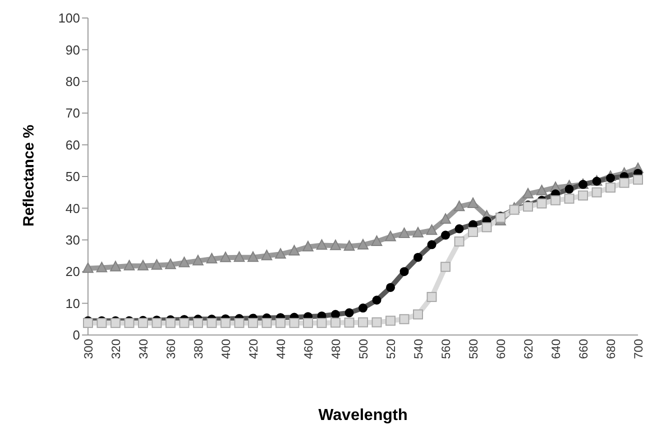  What do you see at coordinates (611, 349) in the screenshot?
I see `x-tick-label: 680` at bounding box center [611, 349].